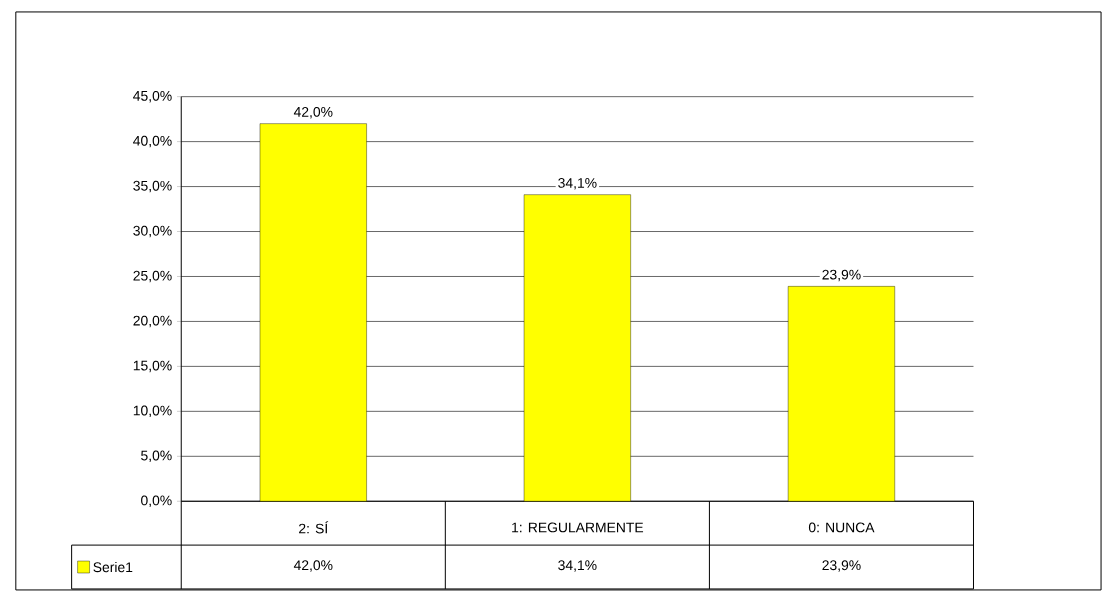 Image resolution: width=1113 pixels, height=600 pixels. Describe the element at coordinates (578, 527) in the screenshot. I see `x-tick-label: 1: REGULARMENTE` at that location.